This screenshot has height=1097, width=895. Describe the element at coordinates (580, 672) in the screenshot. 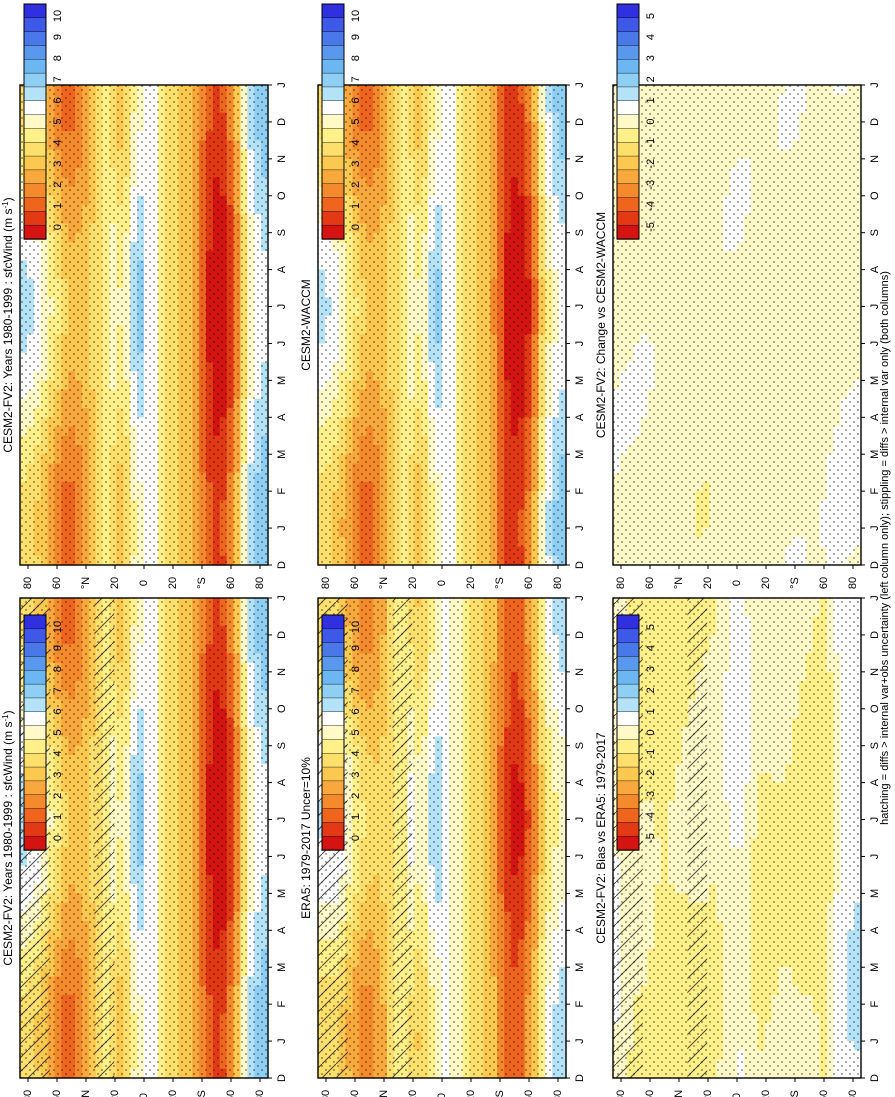

I see `x-tick-label: N` at that location.